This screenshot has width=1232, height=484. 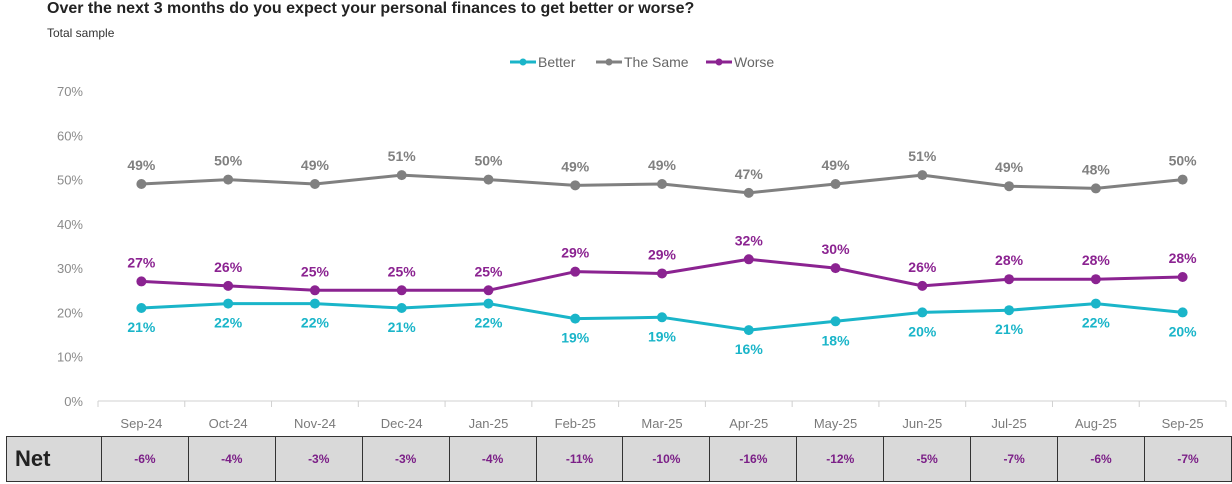 What do you see at coordinates (579, 459) in the screenshot?
I see `net-cell: -11%` at bounding box center [579, 459].